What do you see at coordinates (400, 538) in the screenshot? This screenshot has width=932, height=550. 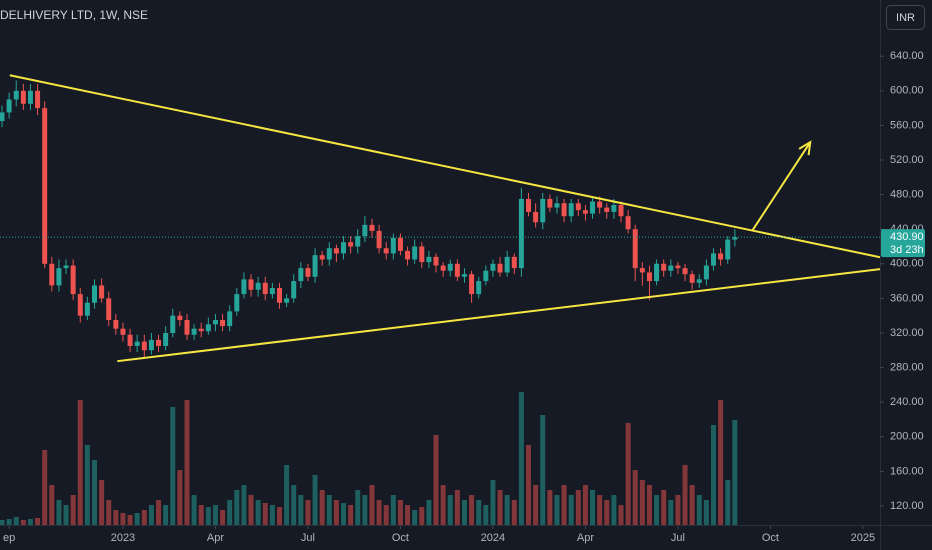 I see `x-tick-label: Oct` at bounding box center [400, 538].